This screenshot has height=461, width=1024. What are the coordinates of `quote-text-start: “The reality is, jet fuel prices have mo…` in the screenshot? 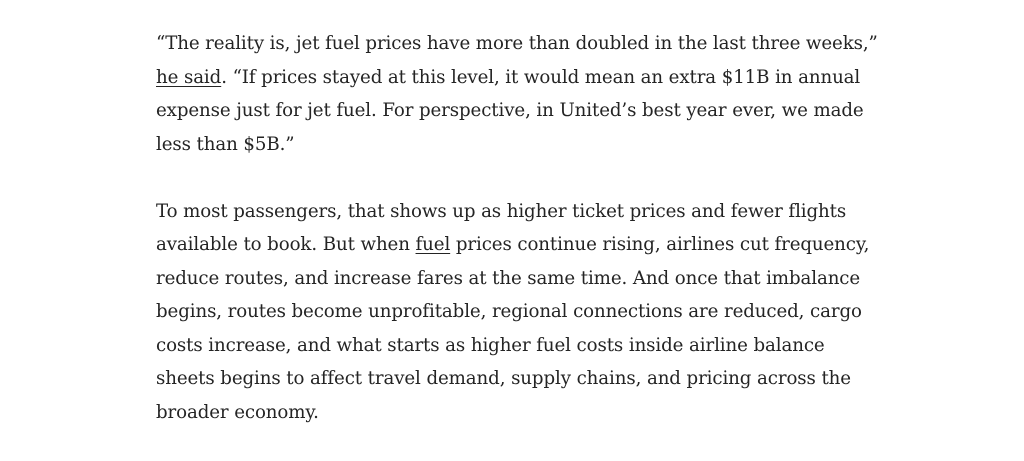 It's located at (517, 43).